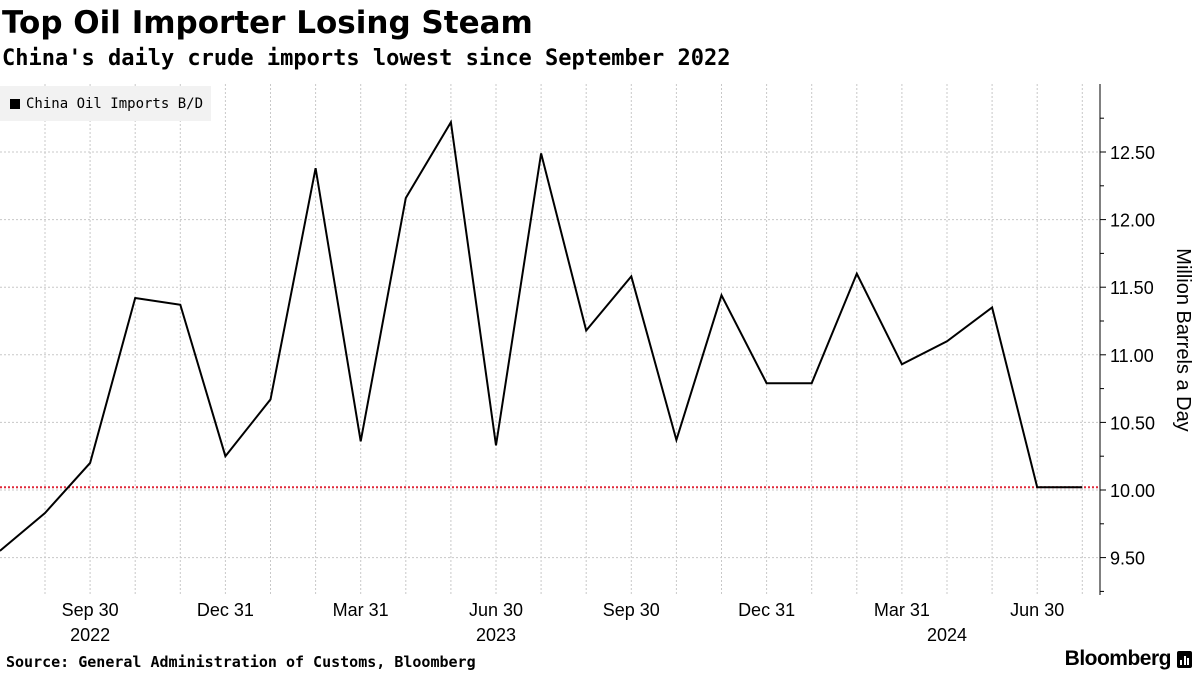  I want to click on brand-name: Bloomberg, so click(1118, 658).